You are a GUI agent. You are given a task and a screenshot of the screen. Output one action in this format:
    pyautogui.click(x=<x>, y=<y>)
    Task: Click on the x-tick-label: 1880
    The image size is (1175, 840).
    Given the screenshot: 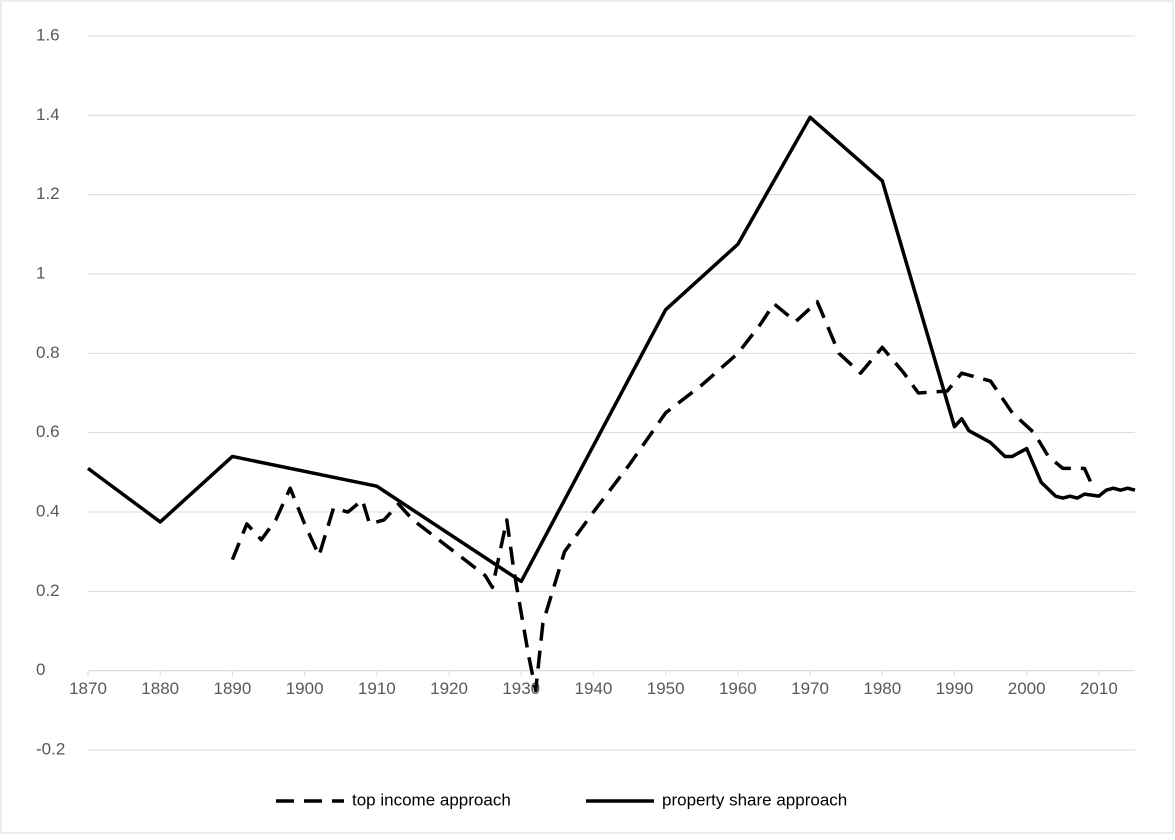 What is the action you would take?
    pyautogui.click(x=160, y=688)
    